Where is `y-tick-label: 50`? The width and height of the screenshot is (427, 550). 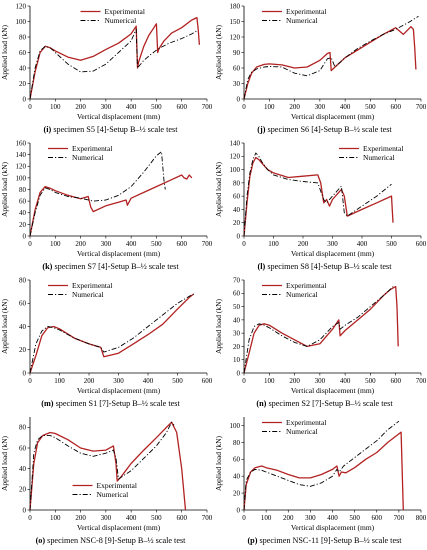 y-tick-label: 50 is located at coordinates (237, 307).